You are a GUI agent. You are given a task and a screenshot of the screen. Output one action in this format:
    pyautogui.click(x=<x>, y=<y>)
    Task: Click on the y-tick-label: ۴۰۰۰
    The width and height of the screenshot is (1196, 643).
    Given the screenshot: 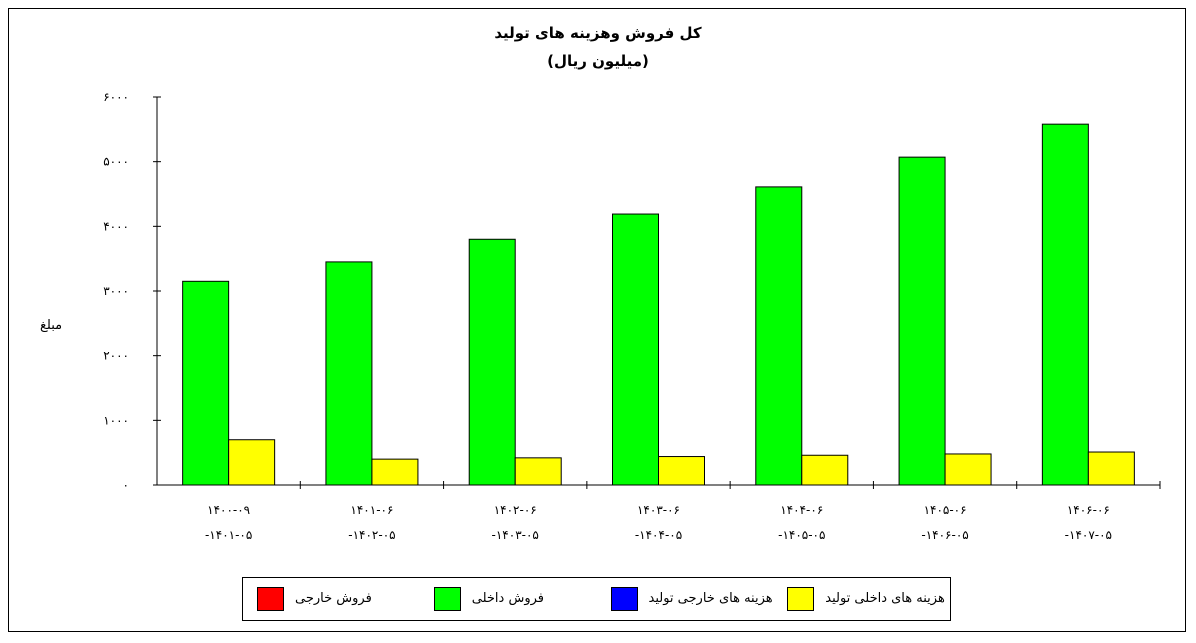 What is the action you would take?
    pyautogui.click(x=116, y=226)
    